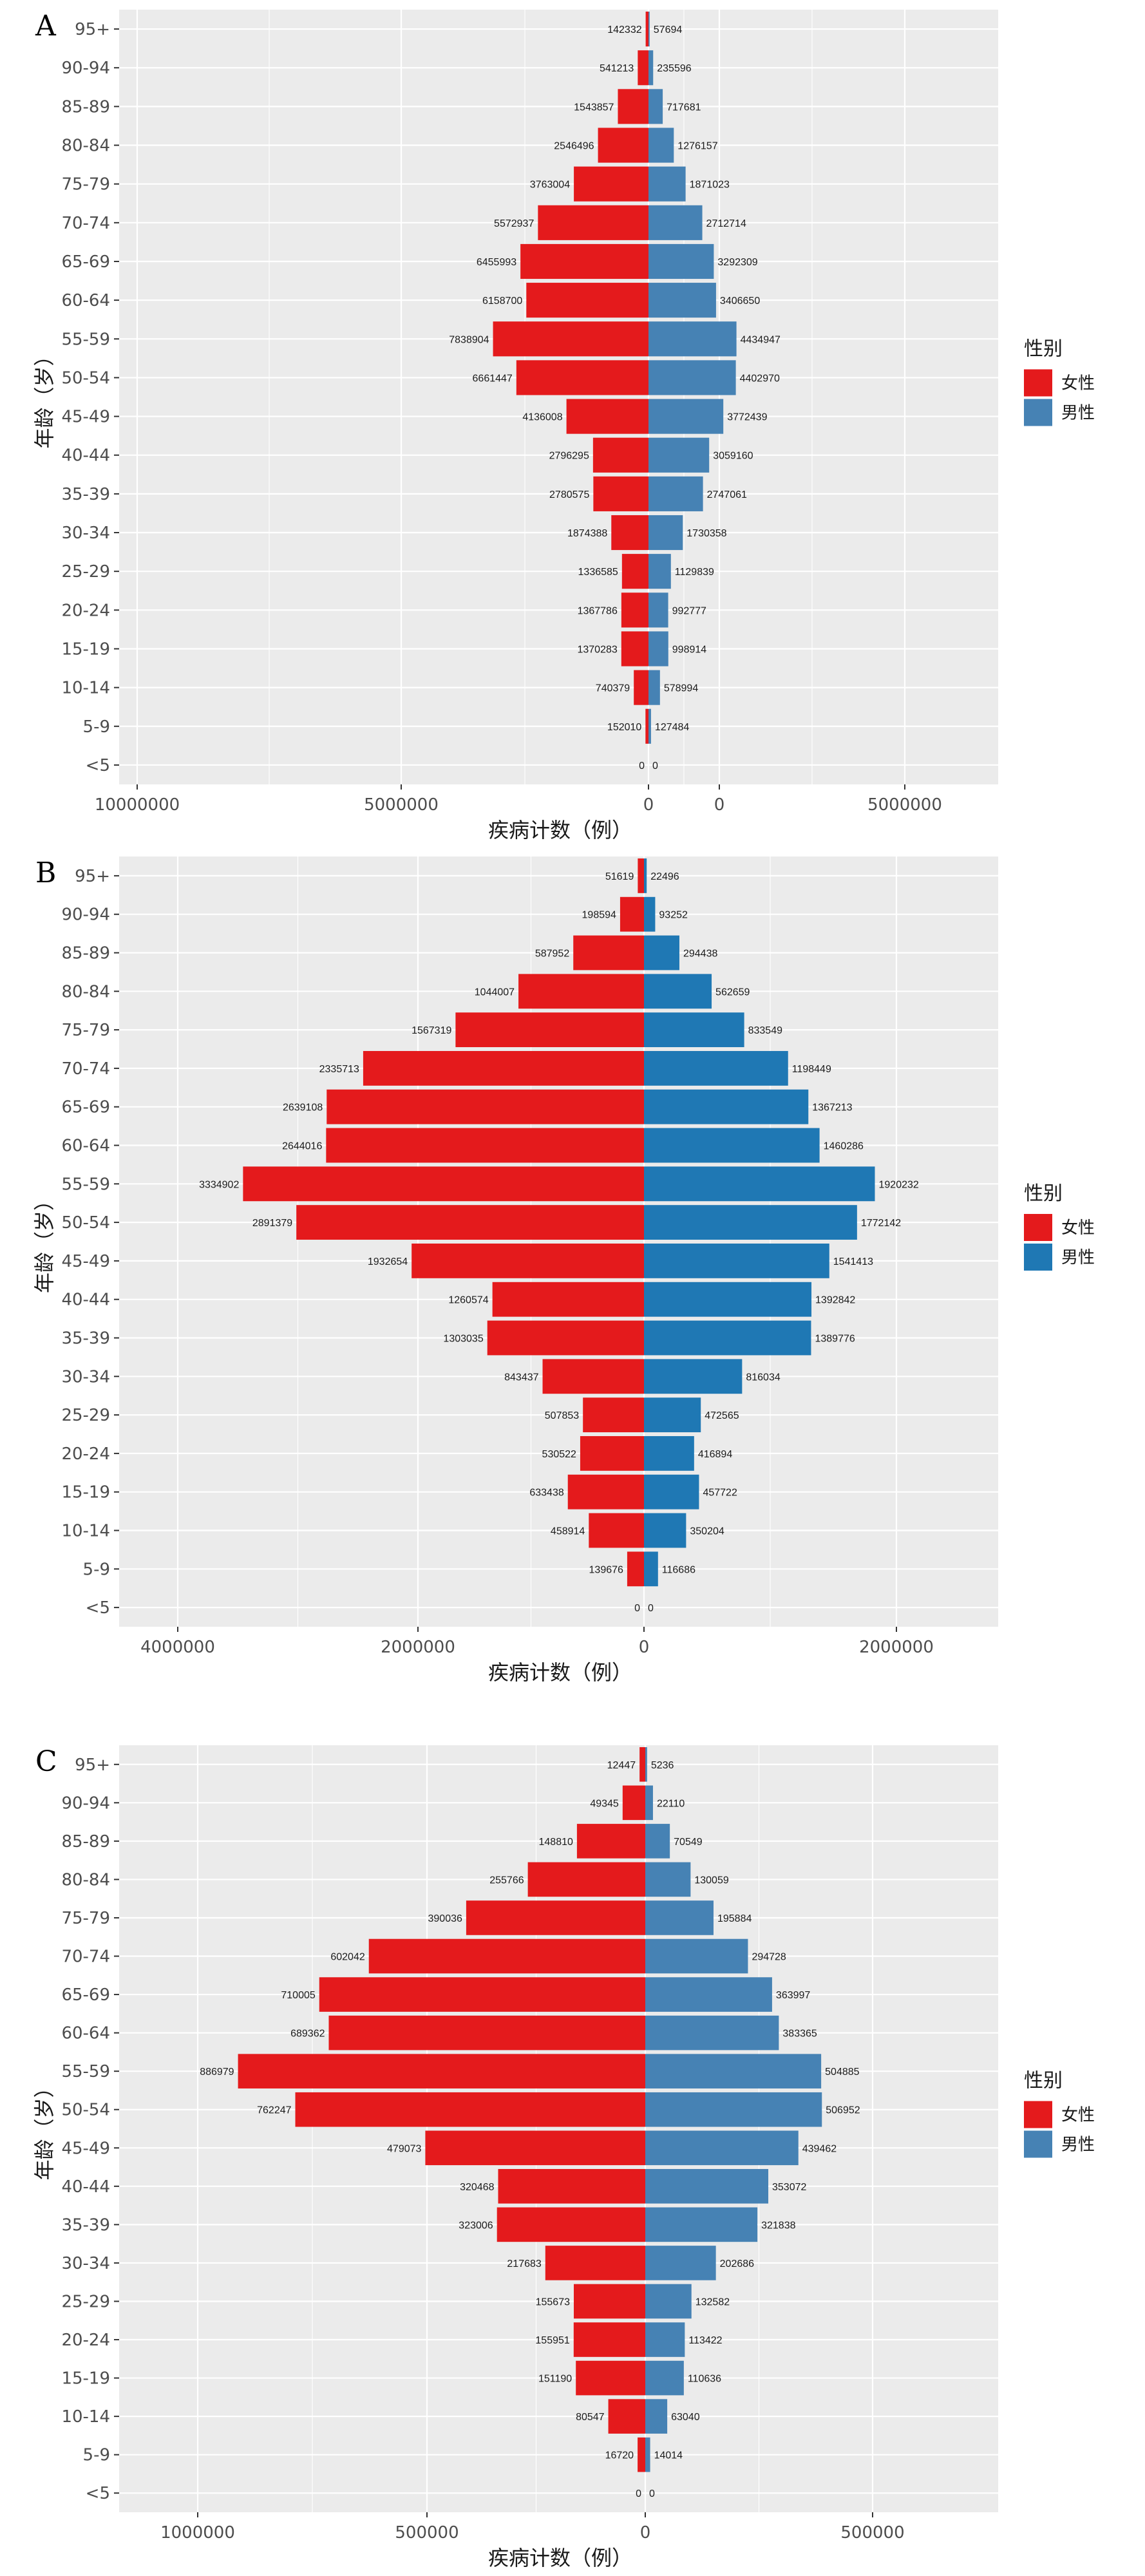  What do you see at coordinates (85, 649) in the screenshot?
I see `y-tick-label: 15-19` at bounding box center [85, 649].